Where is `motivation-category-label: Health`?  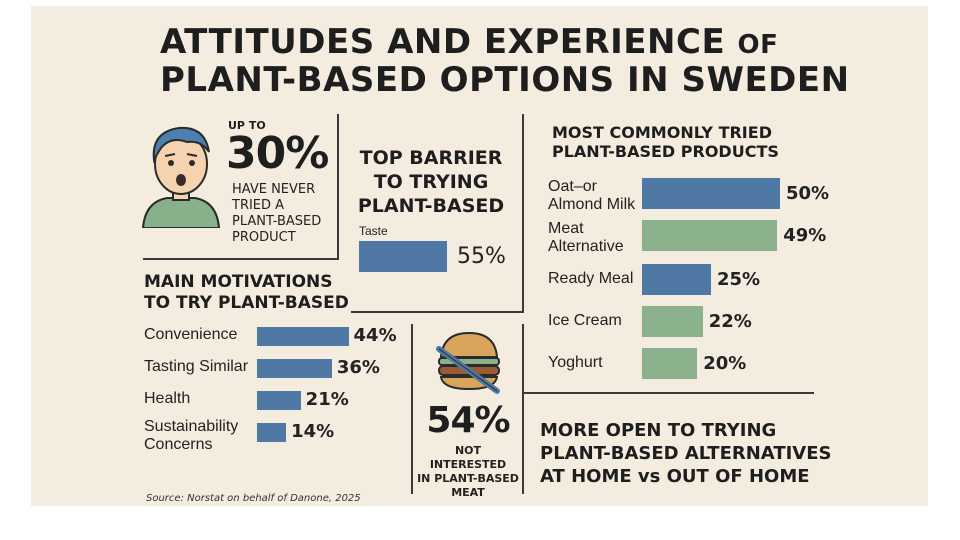
motivation-category-label: Health is located at coordinates (167, 399).